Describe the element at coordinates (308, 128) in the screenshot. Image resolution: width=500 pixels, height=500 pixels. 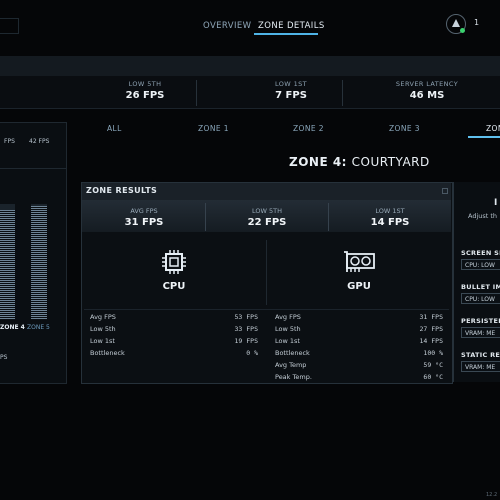
I see `zone-tab-2: ZONE 2` at that location.